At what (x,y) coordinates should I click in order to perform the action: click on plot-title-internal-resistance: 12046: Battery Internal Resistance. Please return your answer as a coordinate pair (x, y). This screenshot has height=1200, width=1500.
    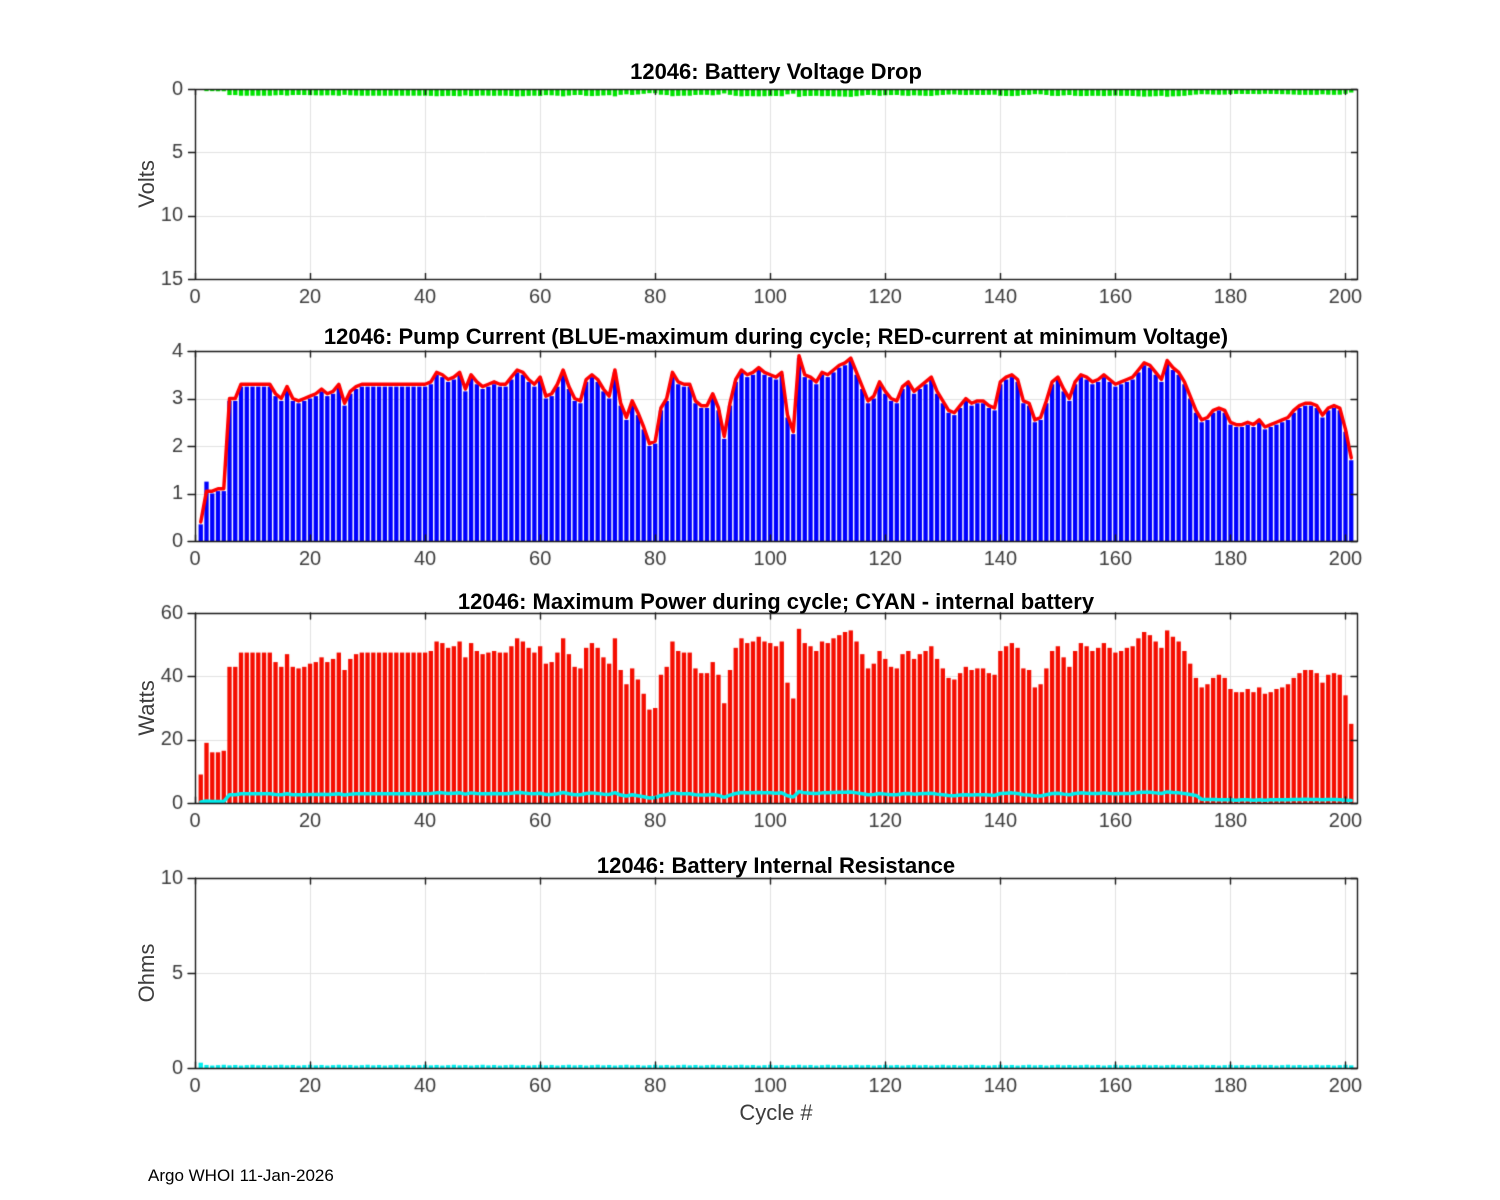
    Looking at the image, I should click on (776, 865).